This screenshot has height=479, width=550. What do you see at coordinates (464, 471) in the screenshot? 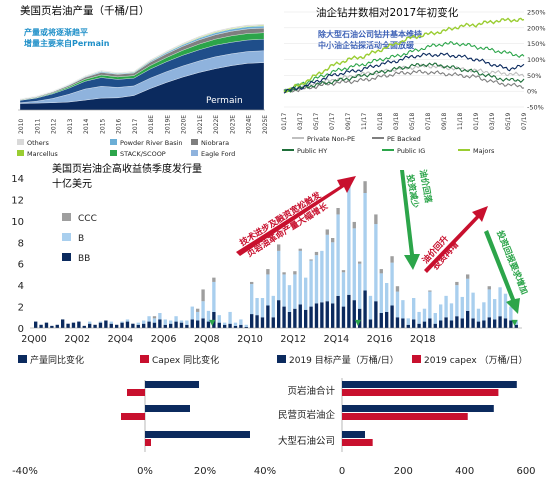
I see `target-x-tick: 400` at bounding box center [464, 471].